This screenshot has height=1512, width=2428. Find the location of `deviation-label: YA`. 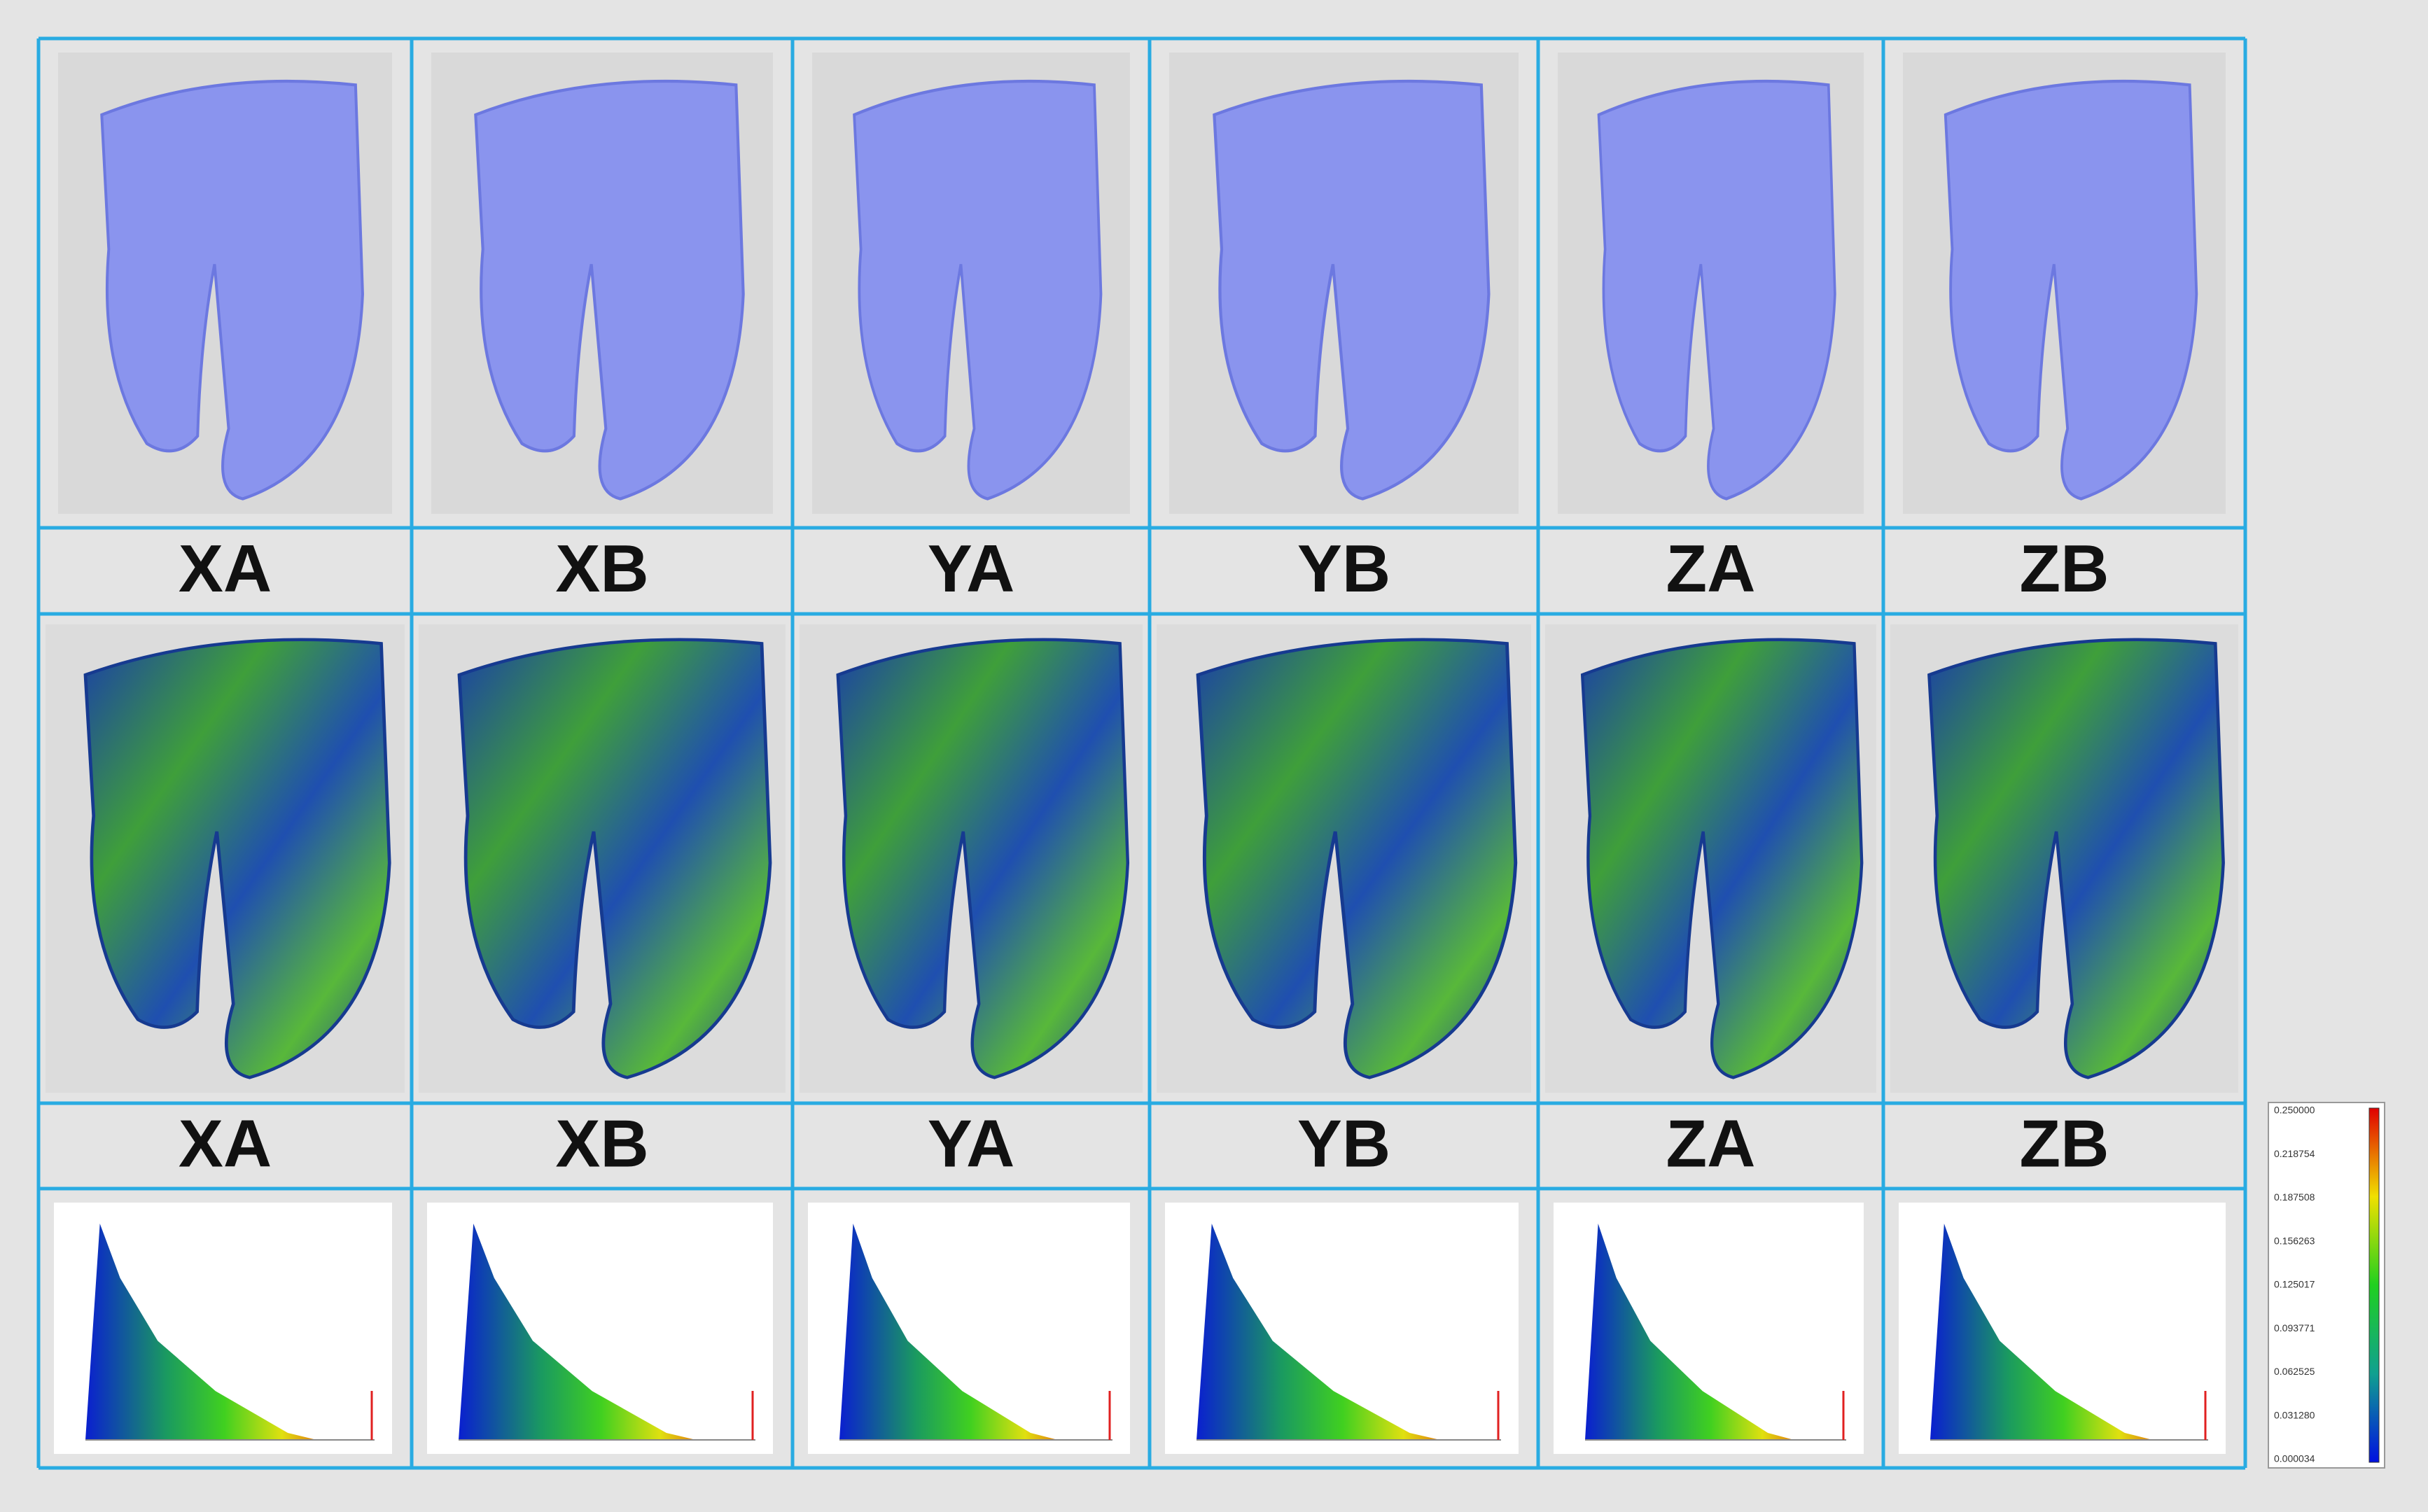

deviation-label: YA is located at coordinates (971, 1143).